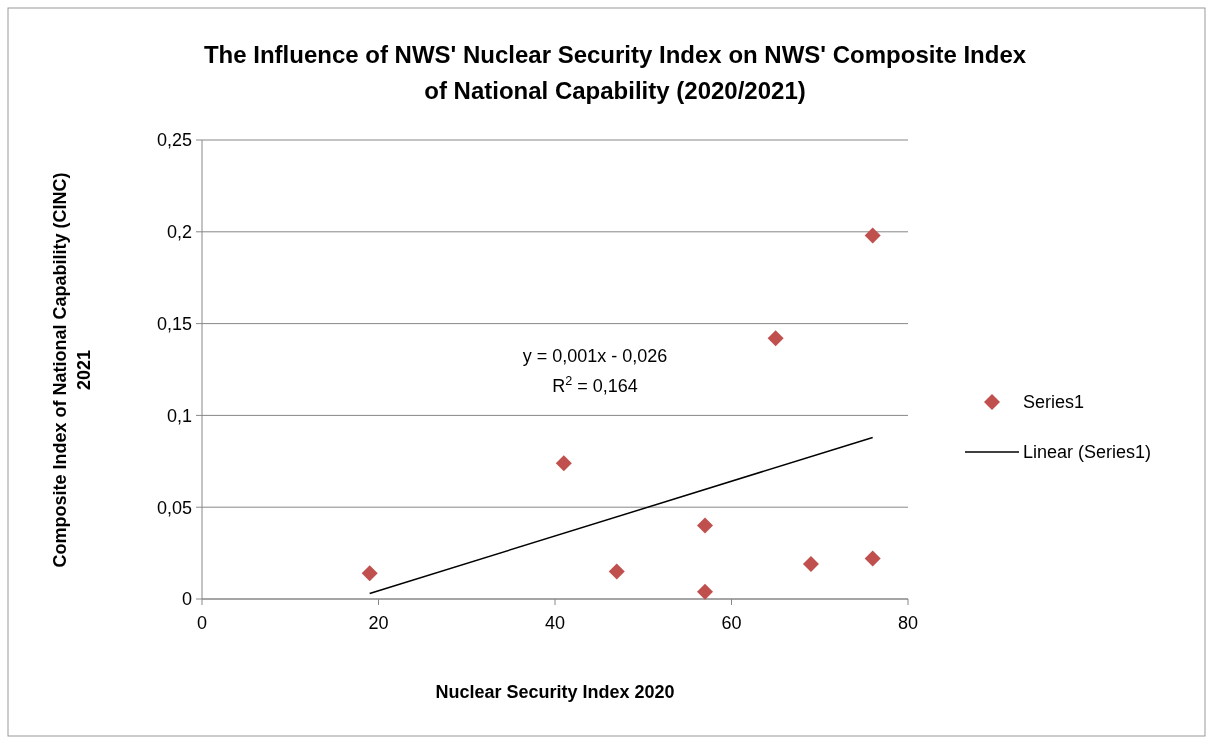 The width and height of the screenshot is (1213, 738). I want to click on y-tick-label: 0,05, so click(174, 507).